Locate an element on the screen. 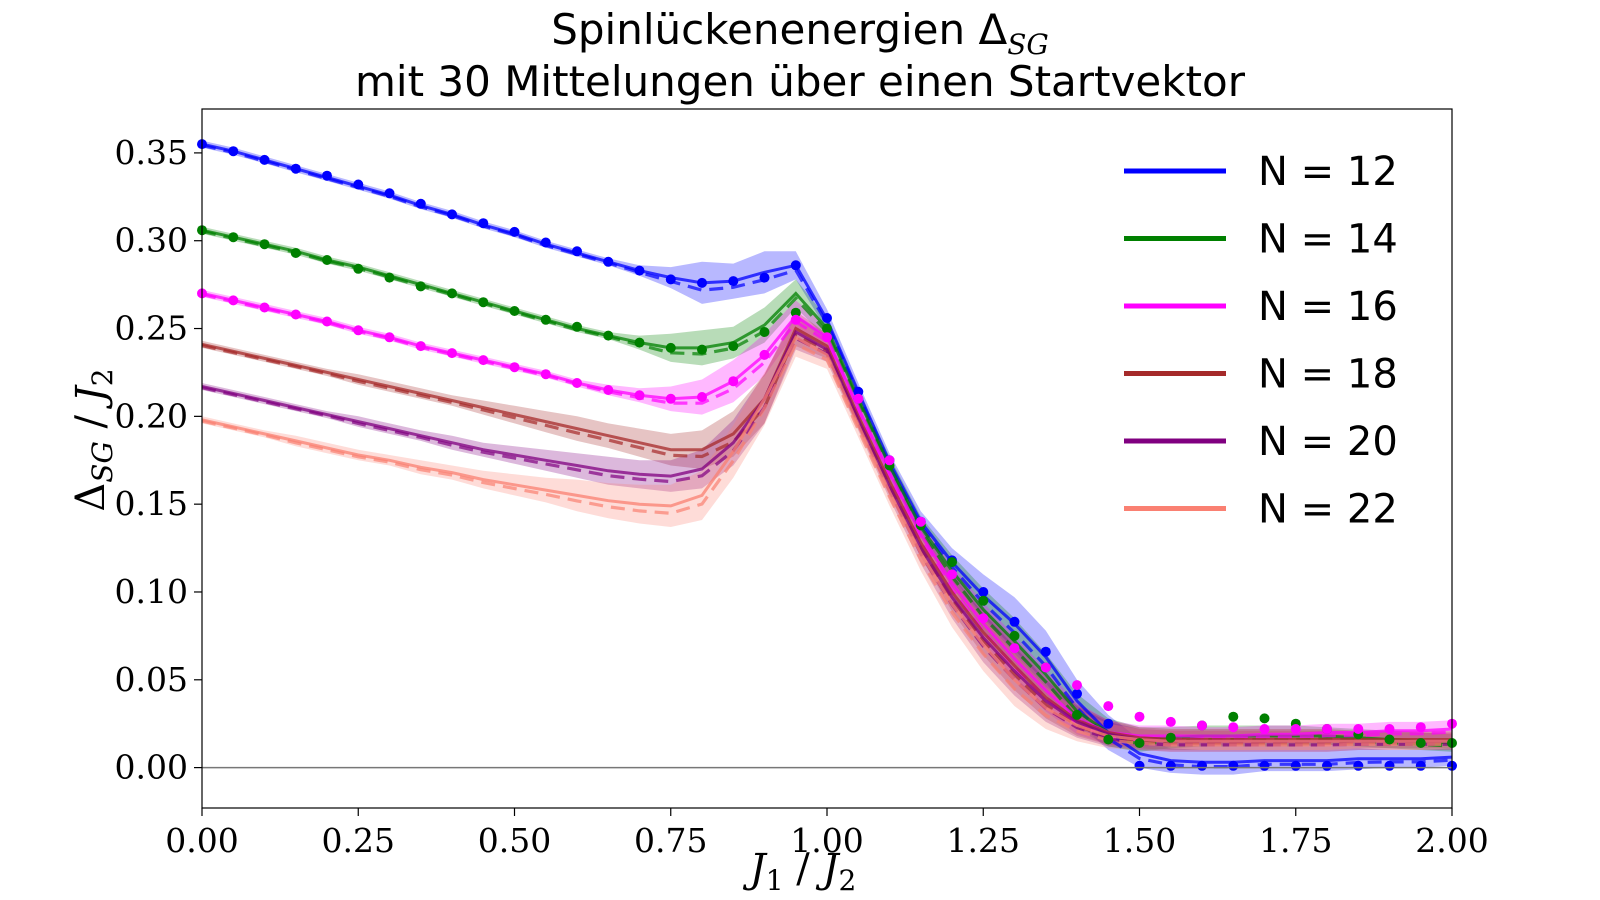 The image size is (1600, 900). y-tick-label: 0.05 is located at coordinates (151, 679).